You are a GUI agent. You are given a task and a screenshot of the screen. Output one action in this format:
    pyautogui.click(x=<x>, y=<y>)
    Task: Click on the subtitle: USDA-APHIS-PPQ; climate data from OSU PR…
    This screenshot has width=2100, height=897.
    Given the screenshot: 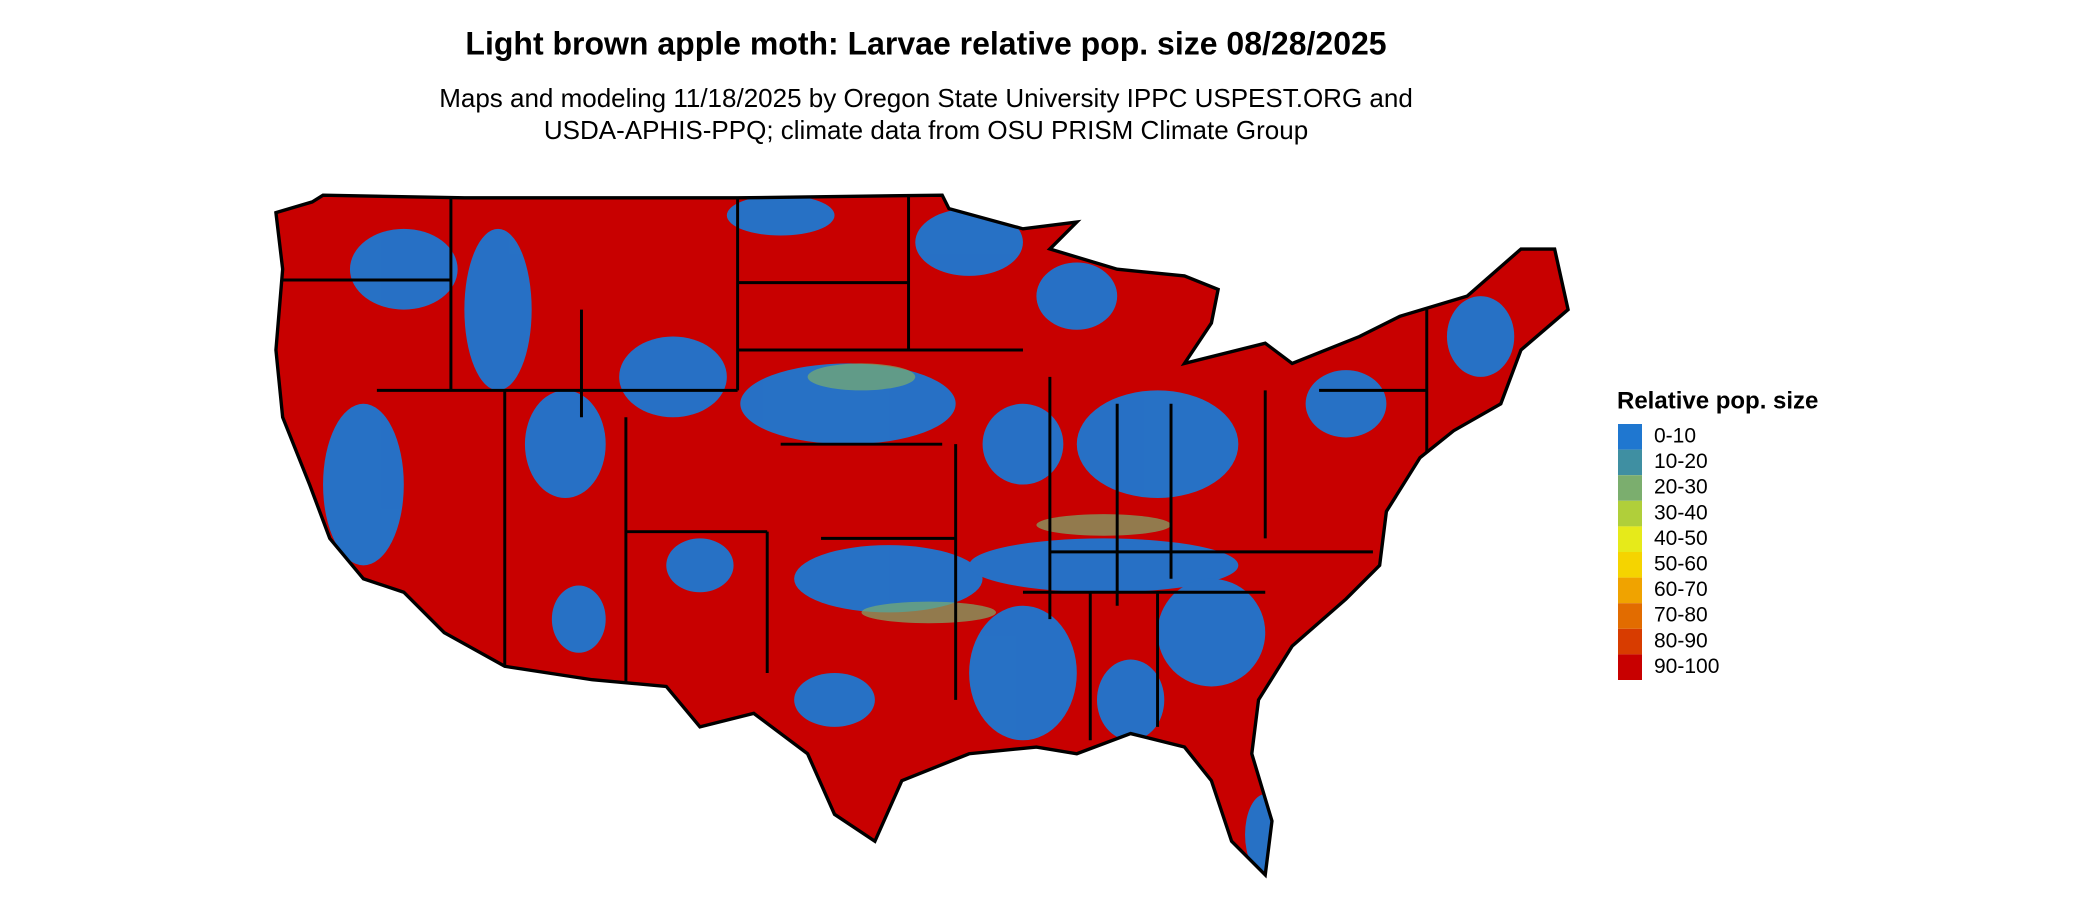 What is the action you would take?
    pyautogui.click(x=926, y=130)
    